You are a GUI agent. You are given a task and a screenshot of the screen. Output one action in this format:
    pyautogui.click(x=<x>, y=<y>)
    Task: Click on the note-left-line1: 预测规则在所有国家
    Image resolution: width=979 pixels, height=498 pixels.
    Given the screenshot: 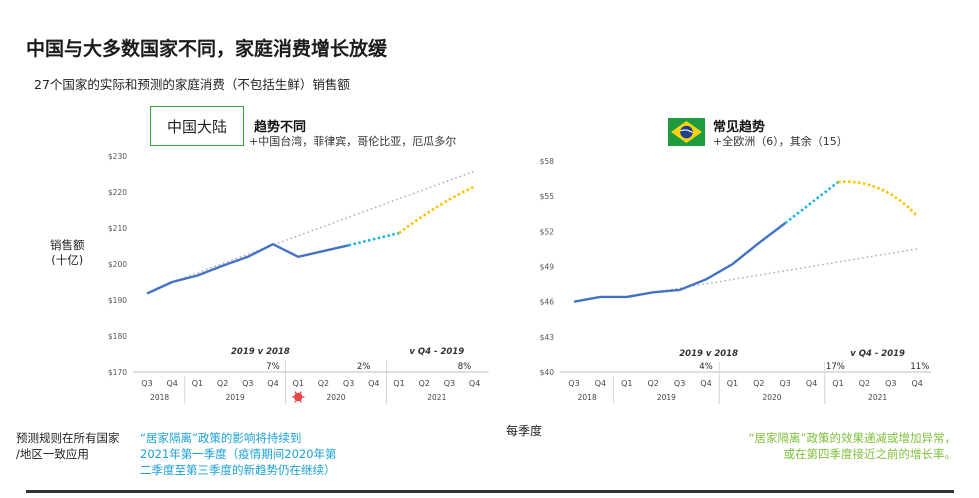 What is the action you would take?
    pyautogui.click(x=68, y=438)
    